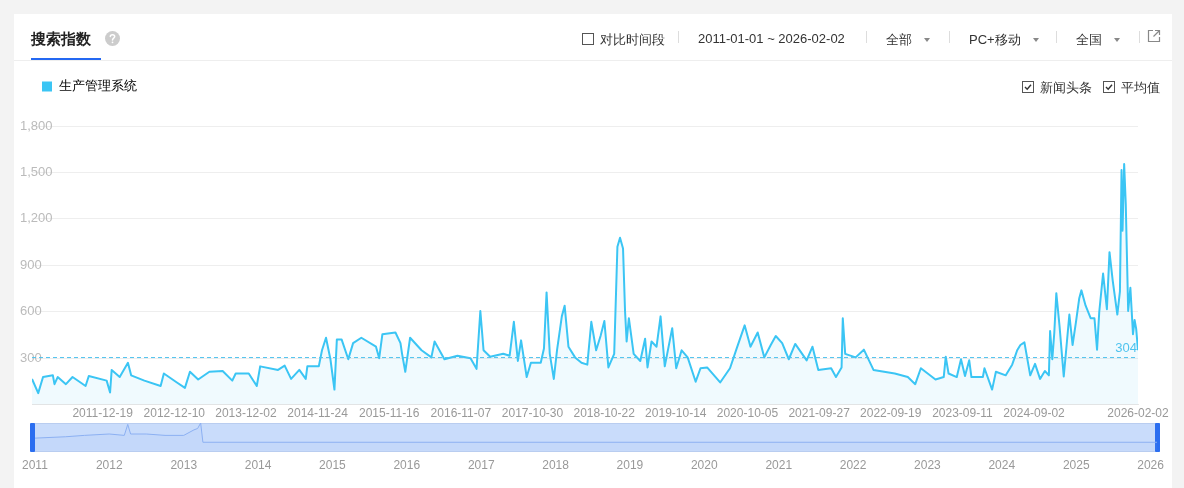 Image resolution: width=1184 pixels, height=488 pixels. Describe the element at coordinates (630, 465) in the screenshot. I see `x-tick-label: 2019` at that location.